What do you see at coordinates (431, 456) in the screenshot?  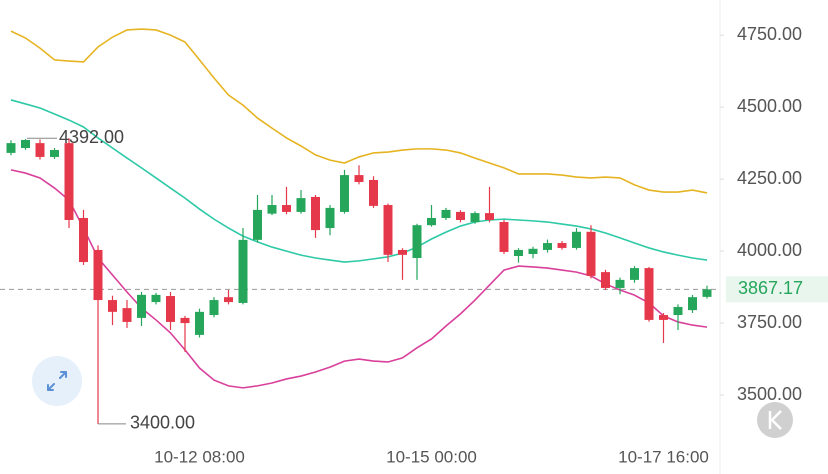 I see `x-tick-label: 10-15 00:00` at bounding box center [431, 456].